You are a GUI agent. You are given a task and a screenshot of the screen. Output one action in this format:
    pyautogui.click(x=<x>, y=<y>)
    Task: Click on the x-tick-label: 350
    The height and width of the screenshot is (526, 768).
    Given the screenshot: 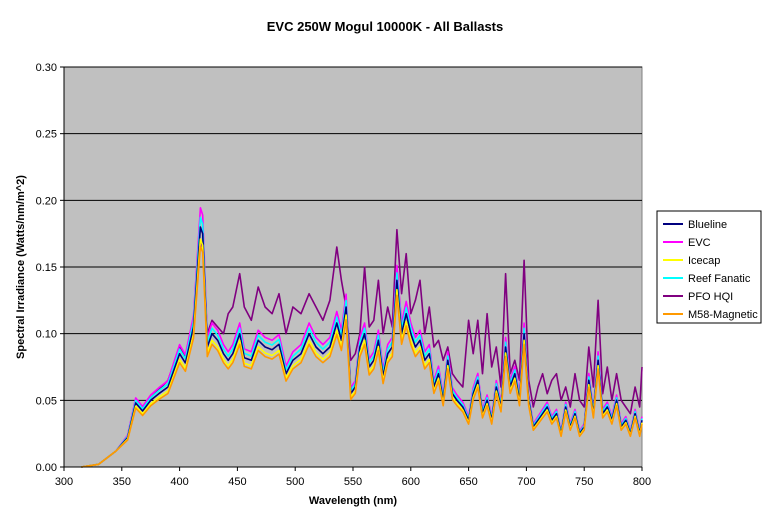 What is the action you would take?
    pyautogui.click(x=122, y=482)
    